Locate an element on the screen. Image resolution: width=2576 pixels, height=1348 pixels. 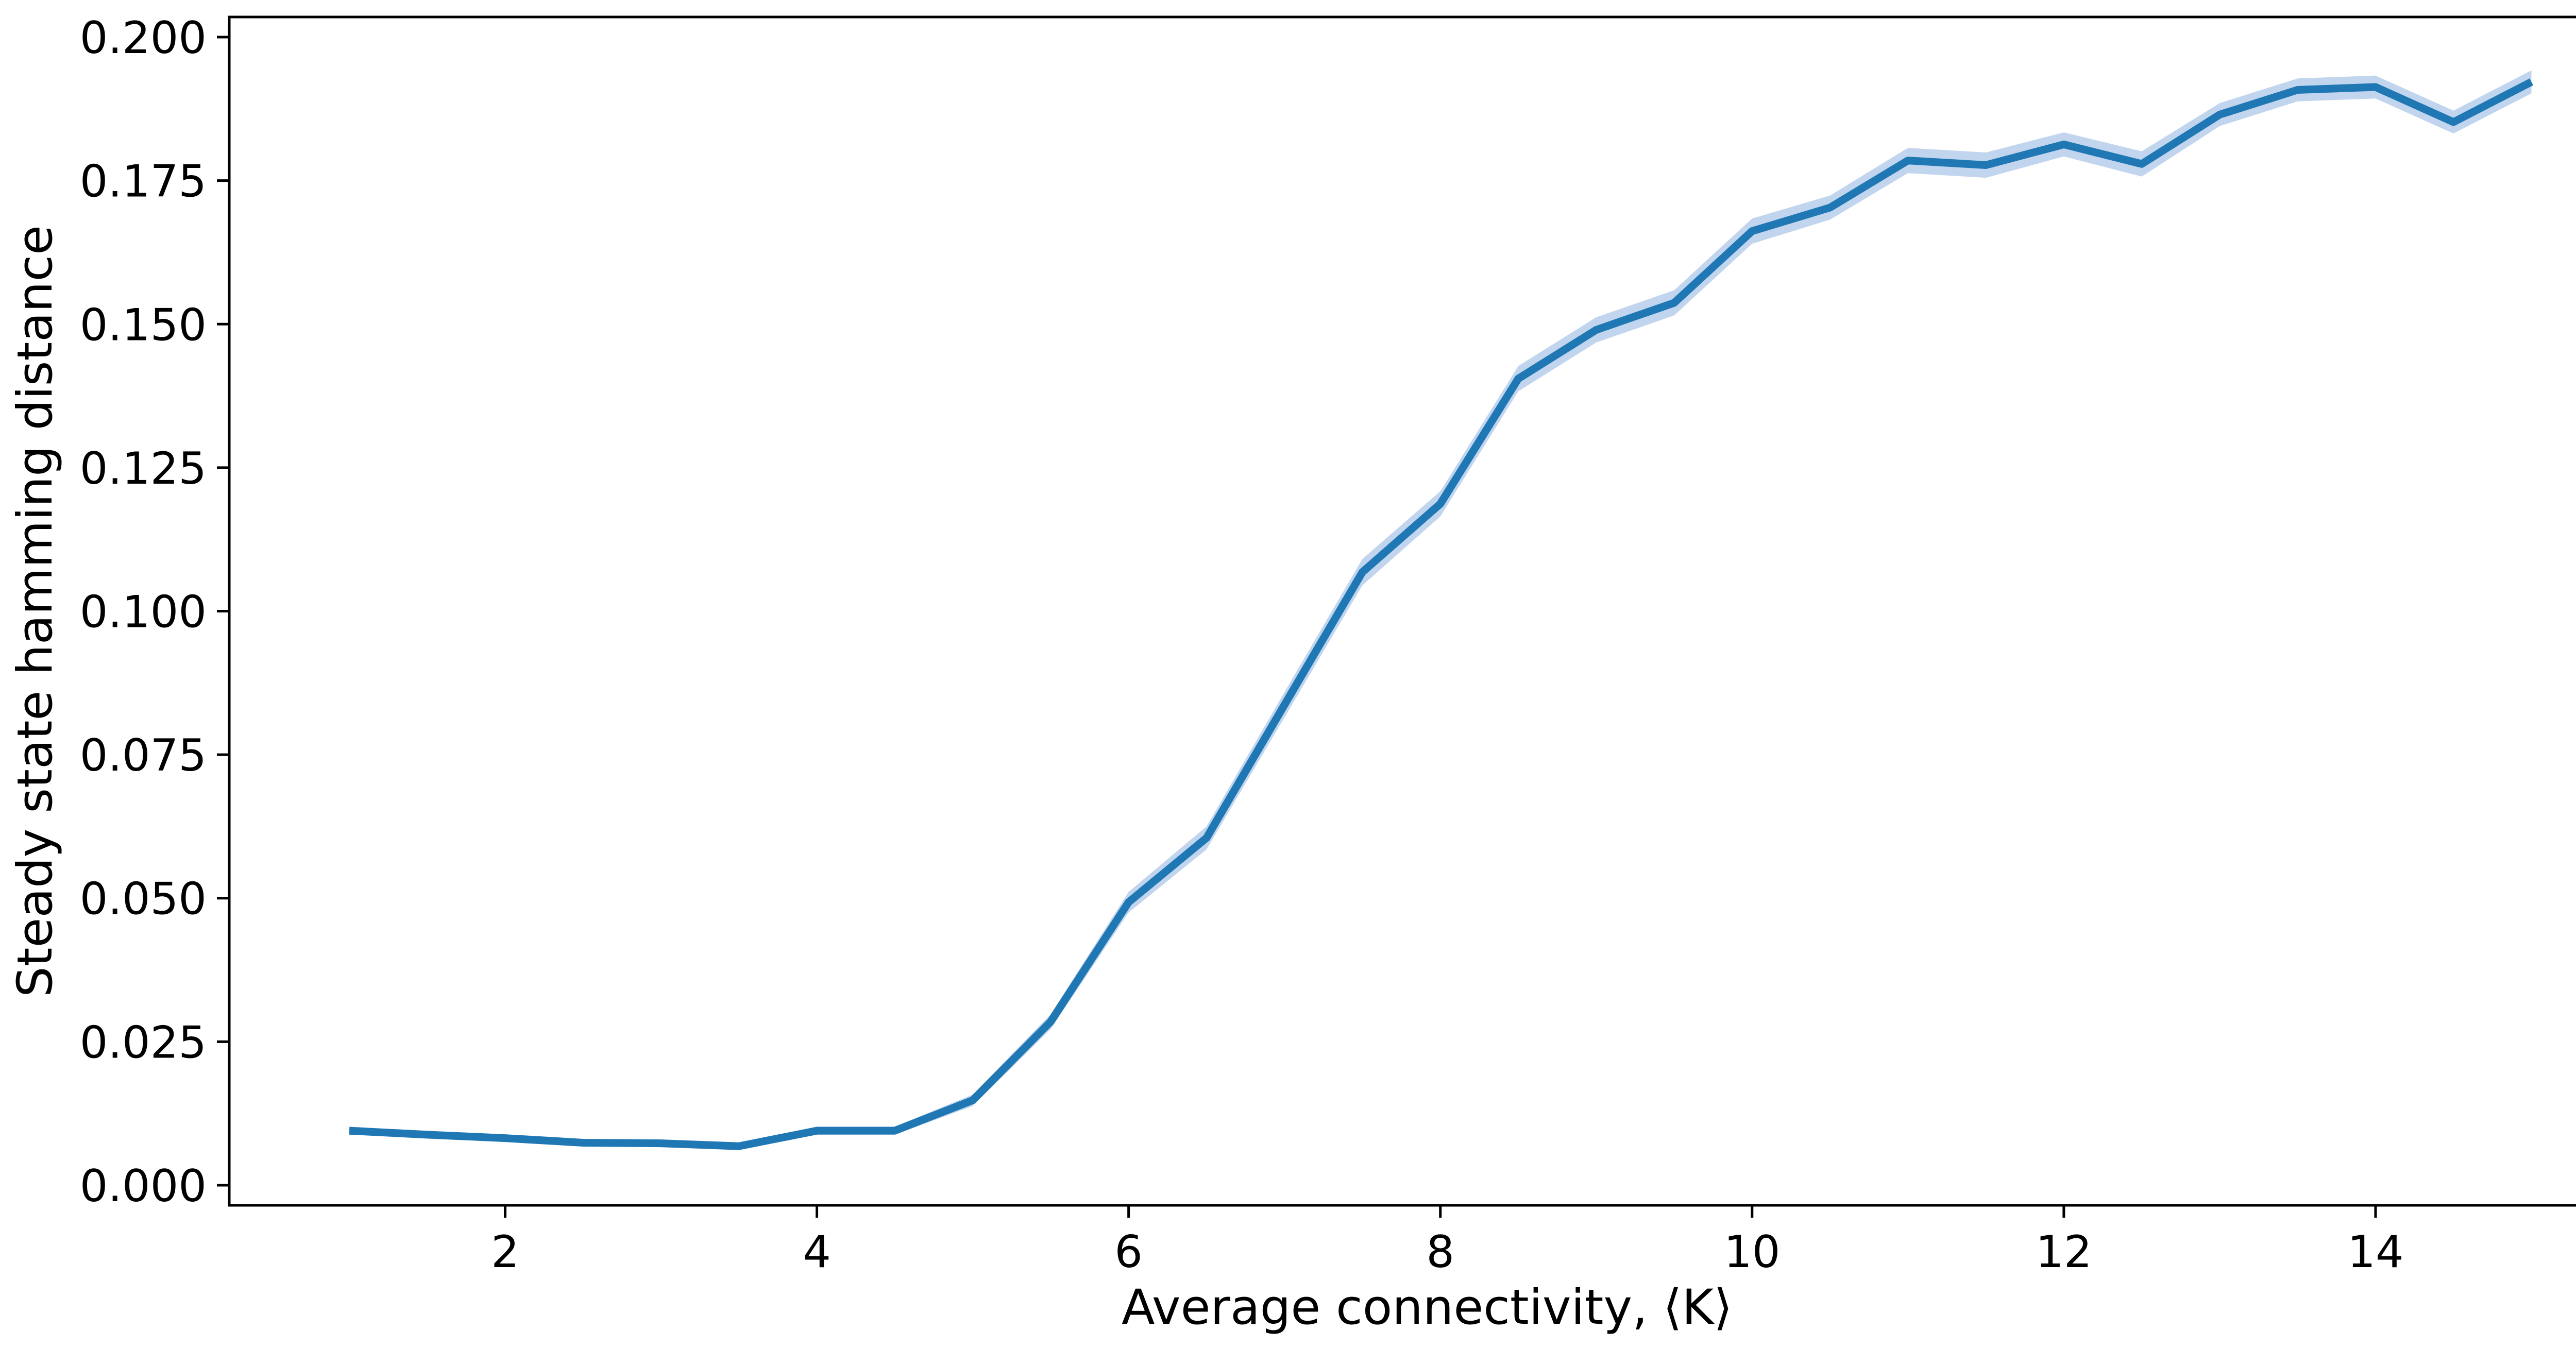
y-tick-label: 0.000 is located at coordinates (143, 1186).